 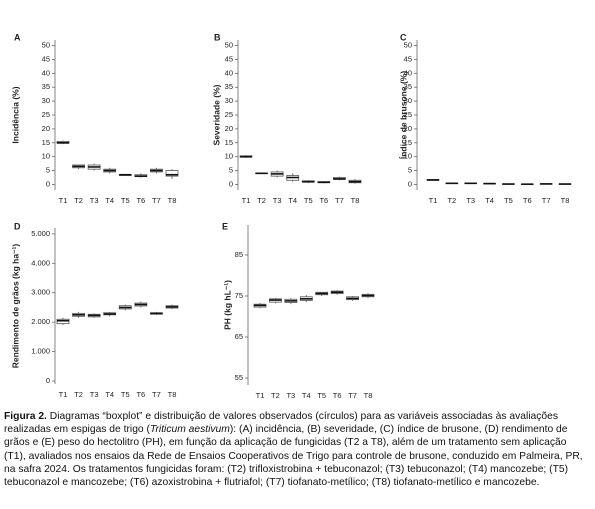 I want to click on y-axis-label: Rendimento de grãos (kg ha⁻¹), so click(x=15, y=306).